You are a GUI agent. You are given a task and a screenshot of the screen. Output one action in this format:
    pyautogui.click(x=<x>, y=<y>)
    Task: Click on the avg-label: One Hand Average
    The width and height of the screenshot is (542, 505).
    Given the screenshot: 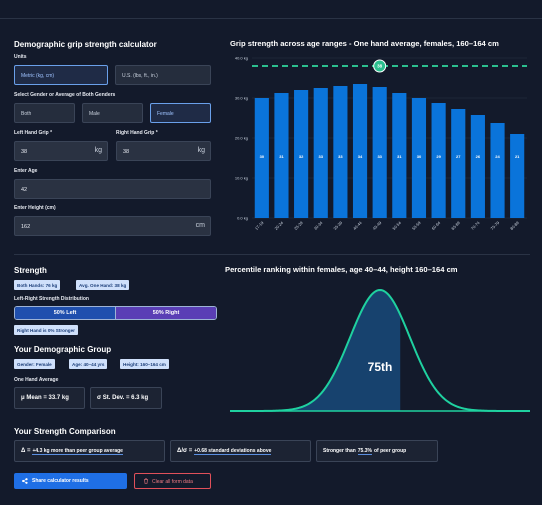 What is the action you would take?
    pyautogui.click(x=36, y=380)
    